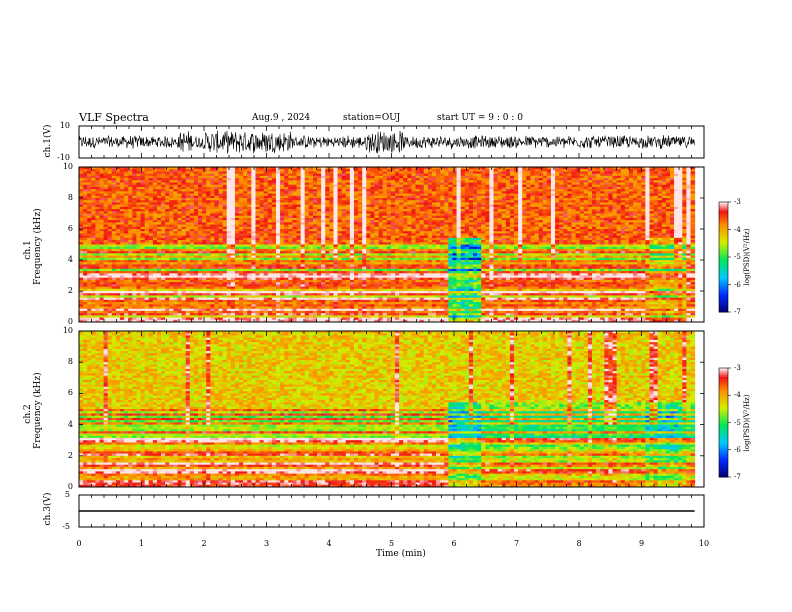 The height and width of the screenshot is (612, 792). I want to click on ch2-colorbar-tick: -5, so click(737, 423).